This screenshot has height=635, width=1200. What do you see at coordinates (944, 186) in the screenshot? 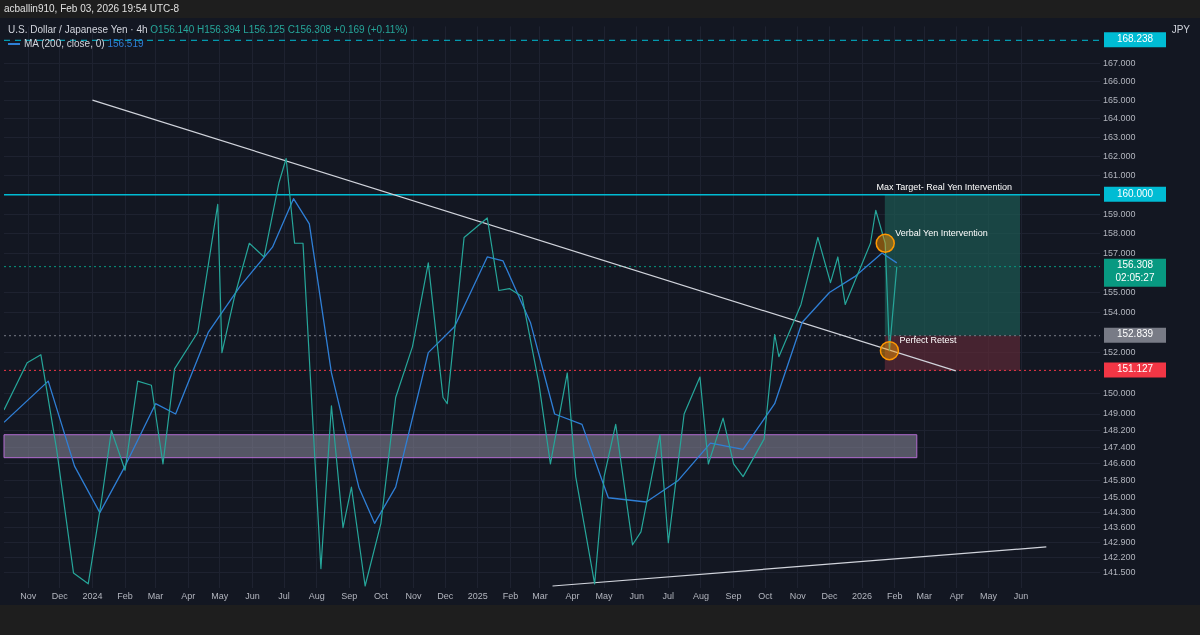
I see `annotation: Max Target- Real Yen Intervention` at bounding box center [944, 186].